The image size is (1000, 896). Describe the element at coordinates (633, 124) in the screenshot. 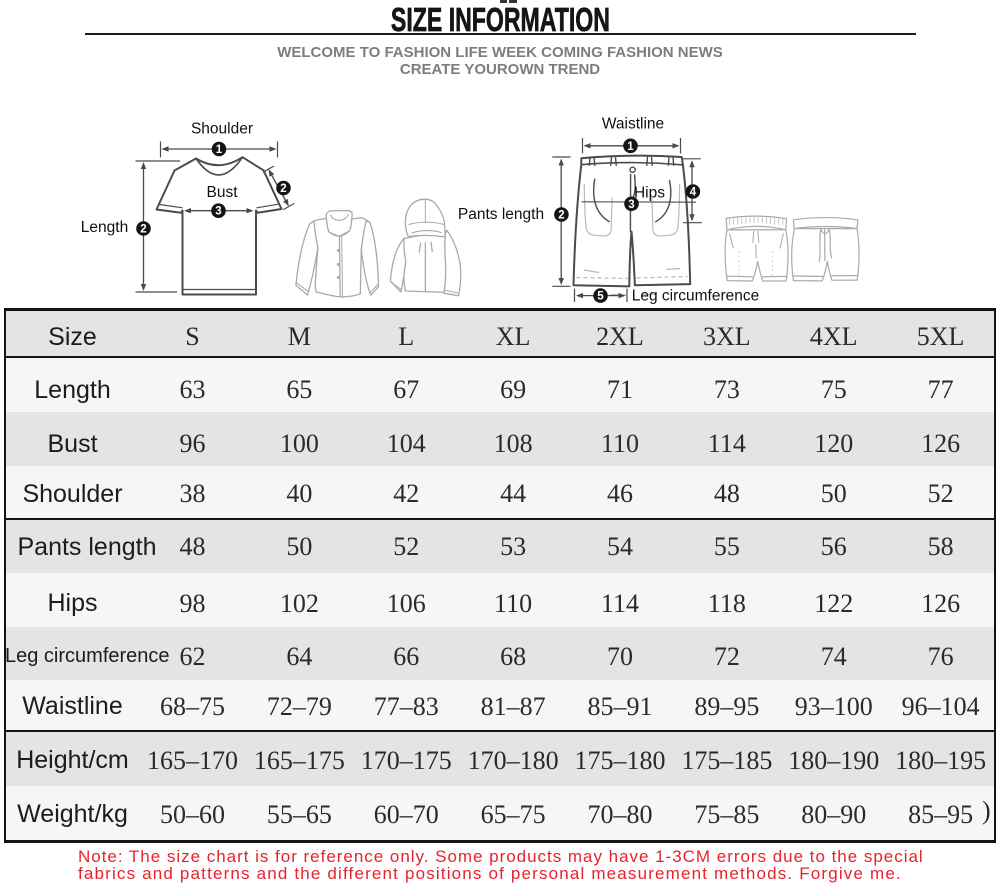

I see `svg-text: Waistline` at that location.